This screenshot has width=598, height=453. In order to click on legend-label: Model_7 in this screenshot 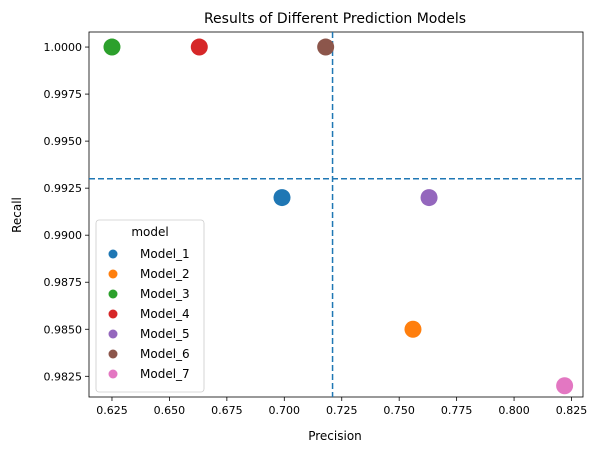, I will do `click(165, 374)`.